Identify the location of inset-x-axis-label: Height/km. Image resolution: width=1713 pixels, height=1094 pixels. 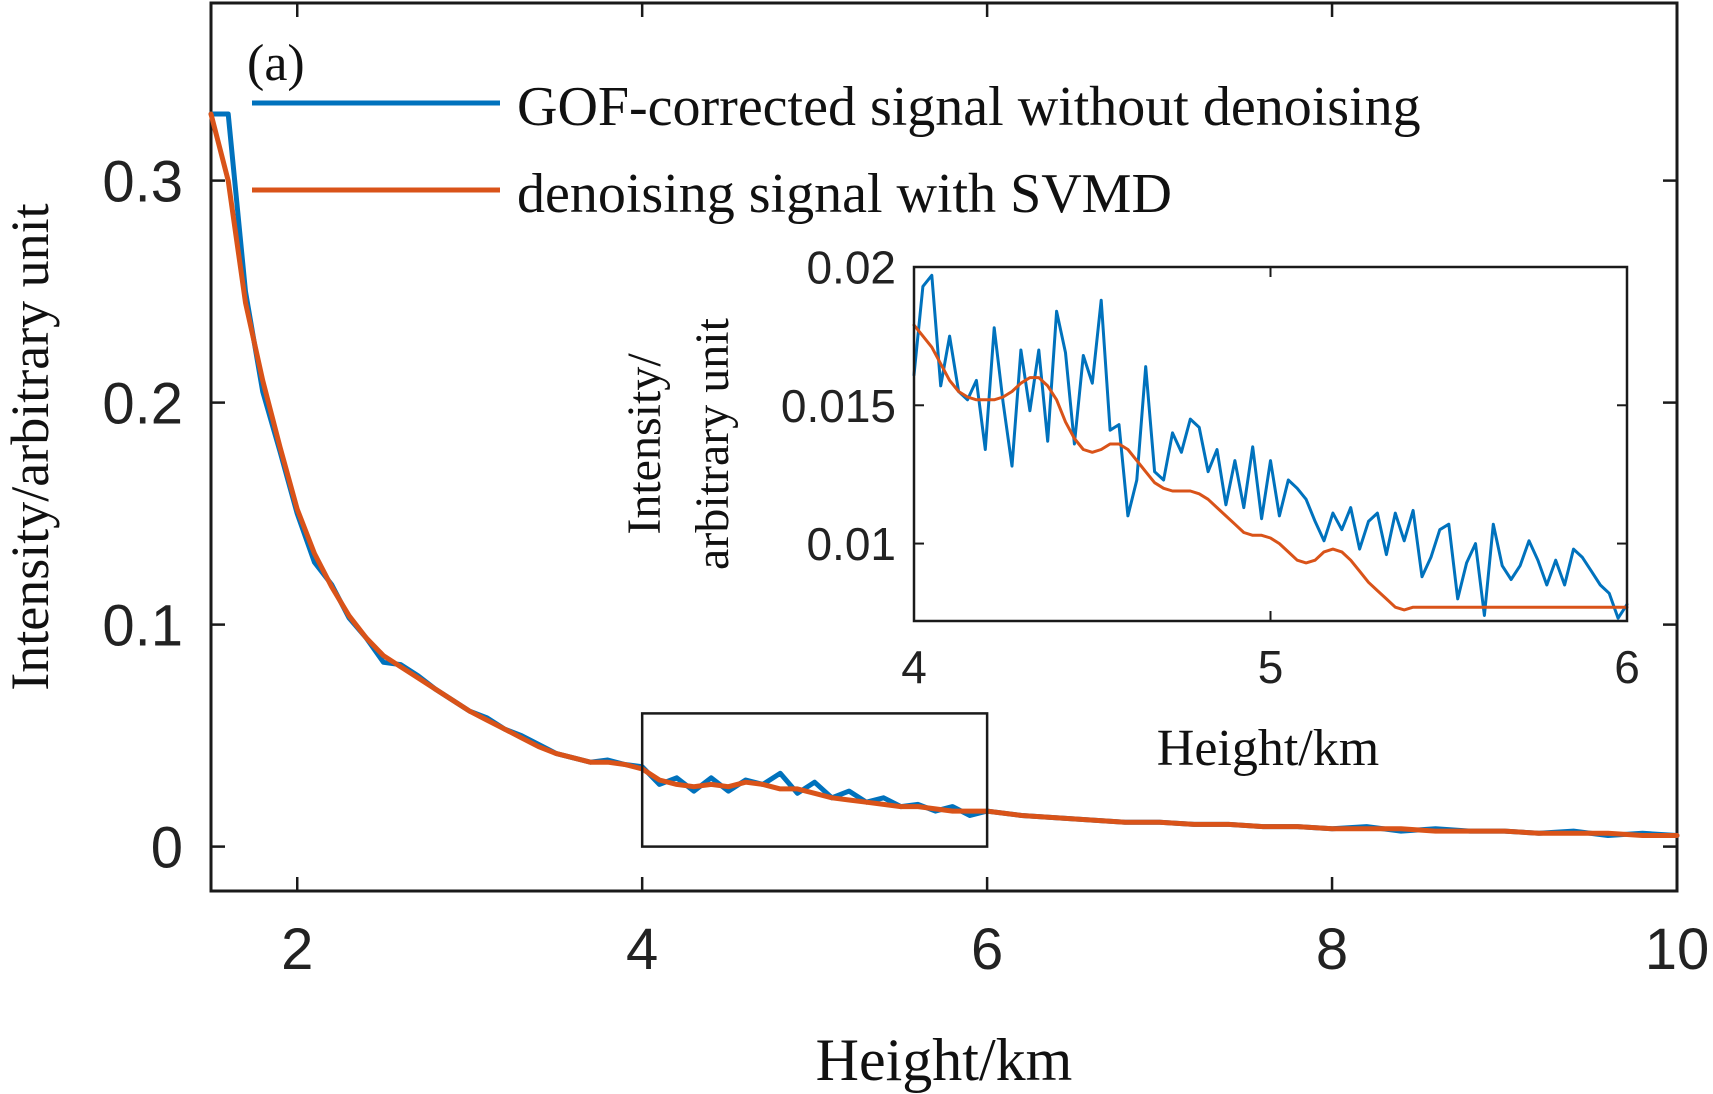
(1268, 748).